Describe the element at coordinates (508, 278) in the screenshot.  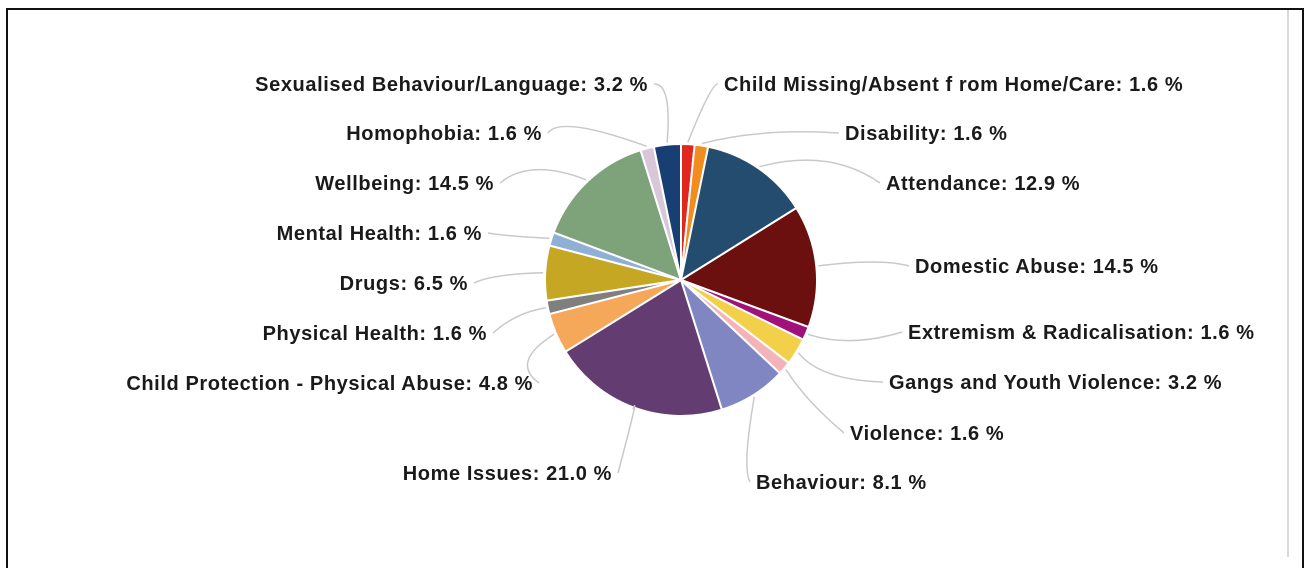
I see `leader-line-drugs` at that location.